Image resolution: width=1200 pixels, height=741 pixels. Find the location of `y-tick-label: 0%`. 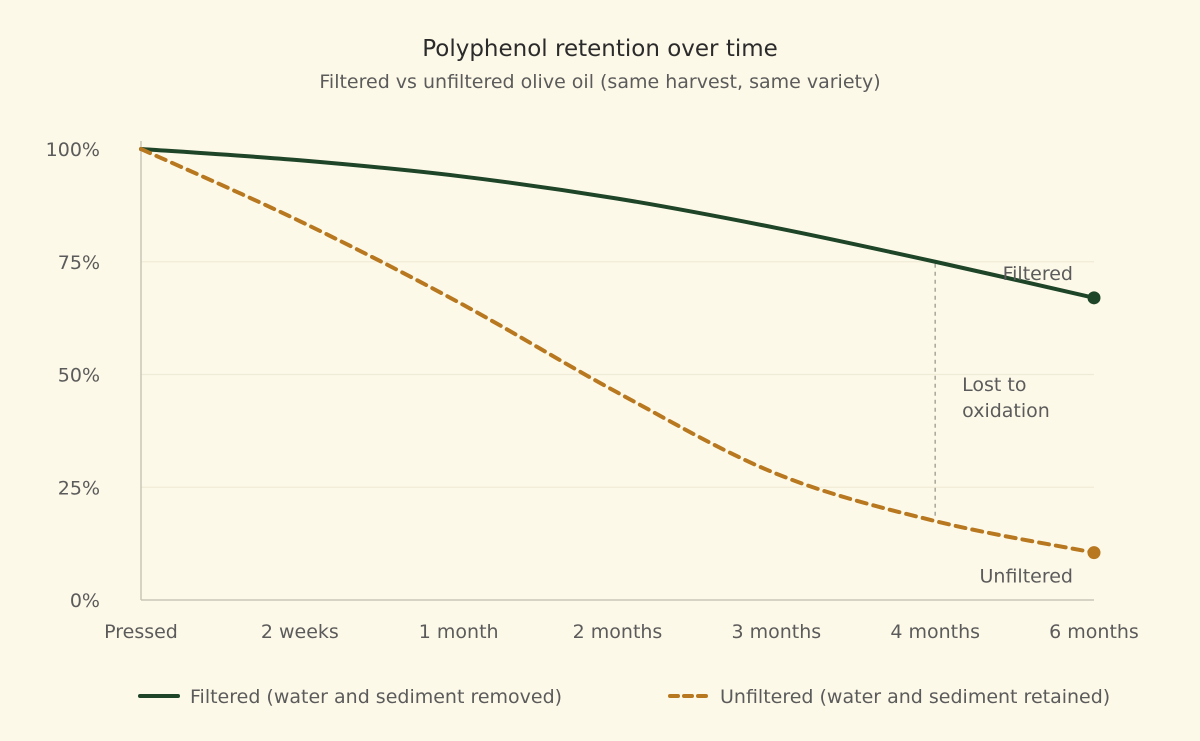

y-tick-label: 0% is located at coordinates (85, 601).